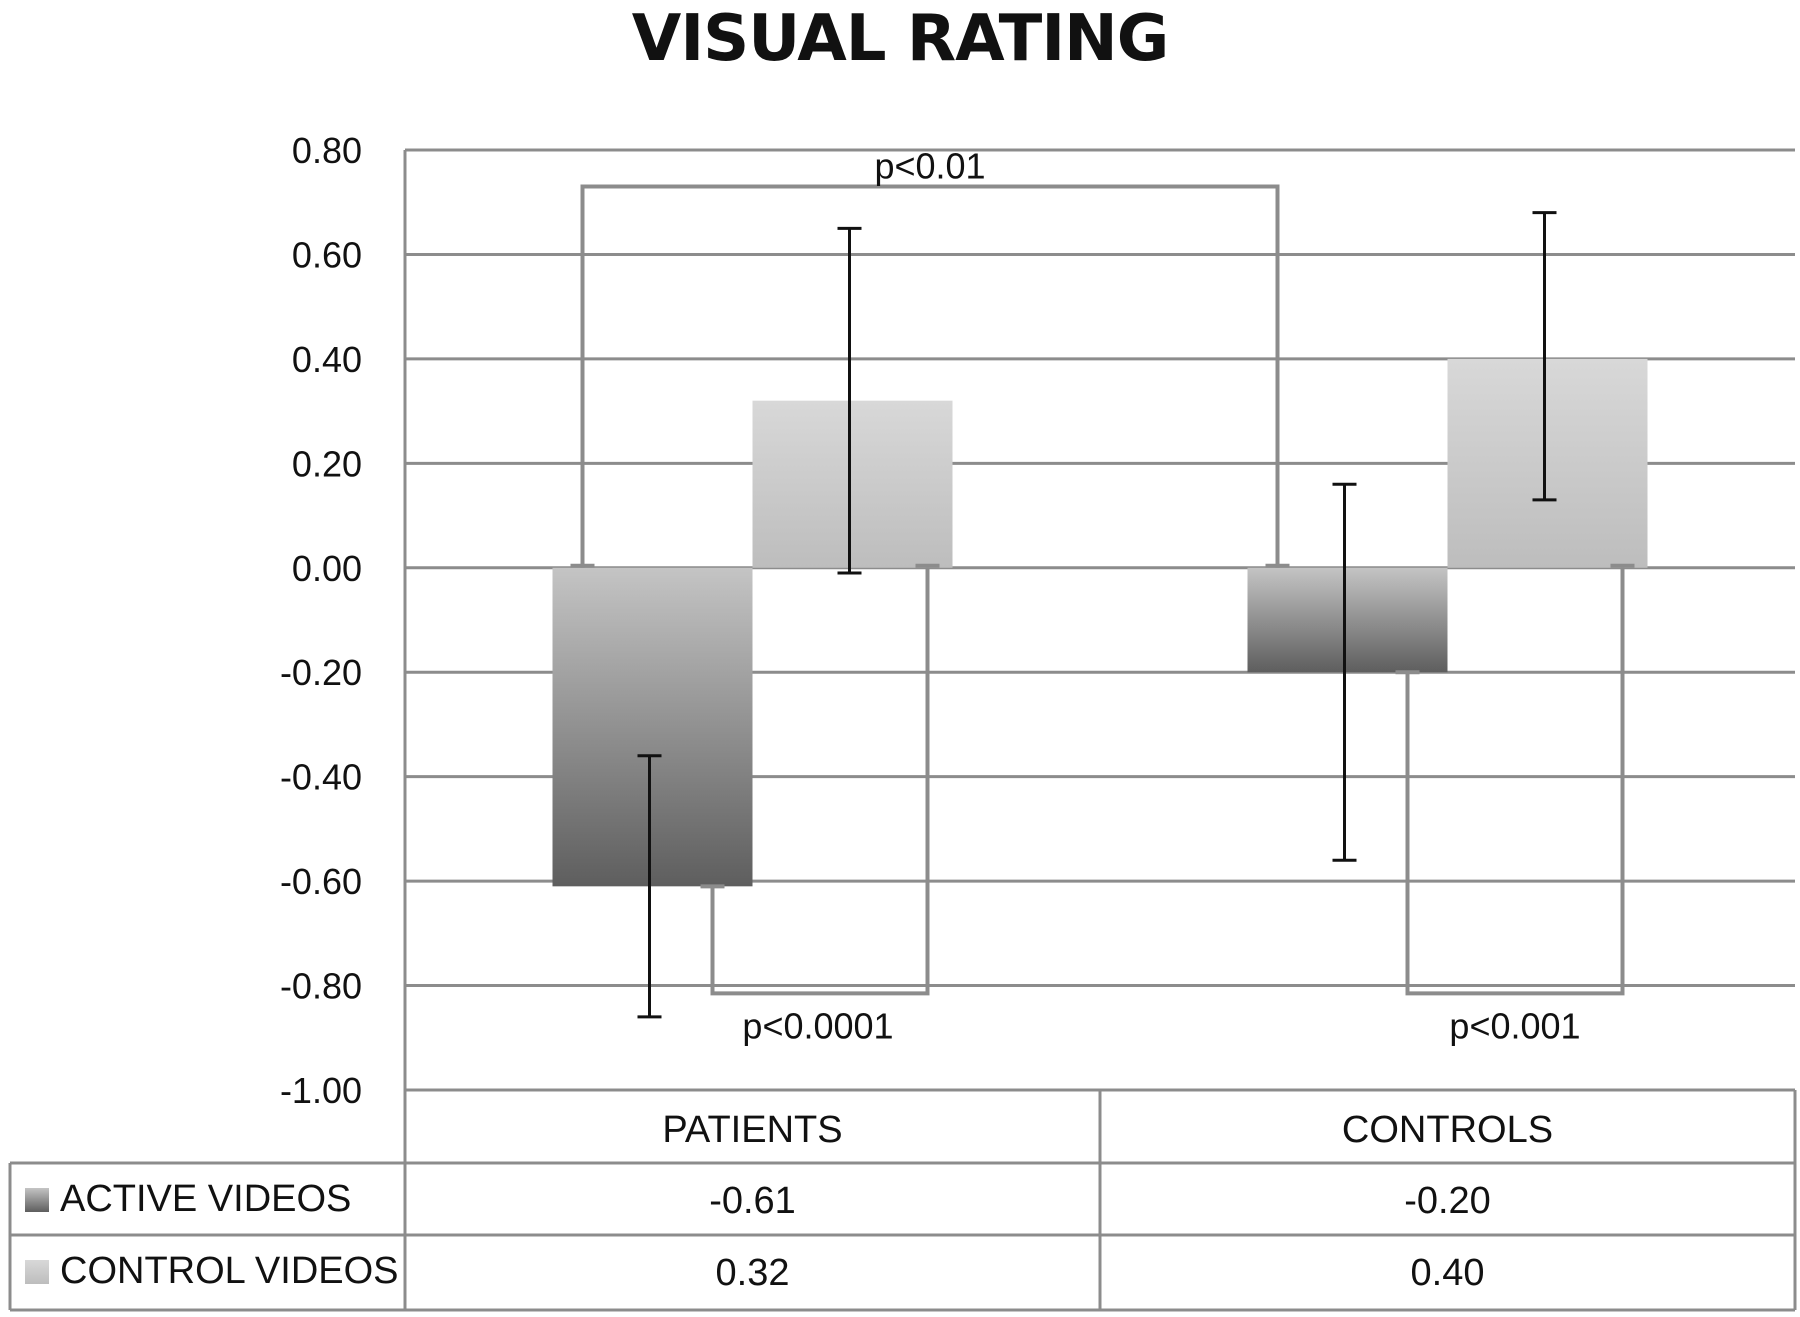 The height and width of the screenshot is (1317, 1800). What do you see at coordinates (321, 672) in the screenshot?
I see `y-tick-label: -0.20` at bounding box center [321, 672].